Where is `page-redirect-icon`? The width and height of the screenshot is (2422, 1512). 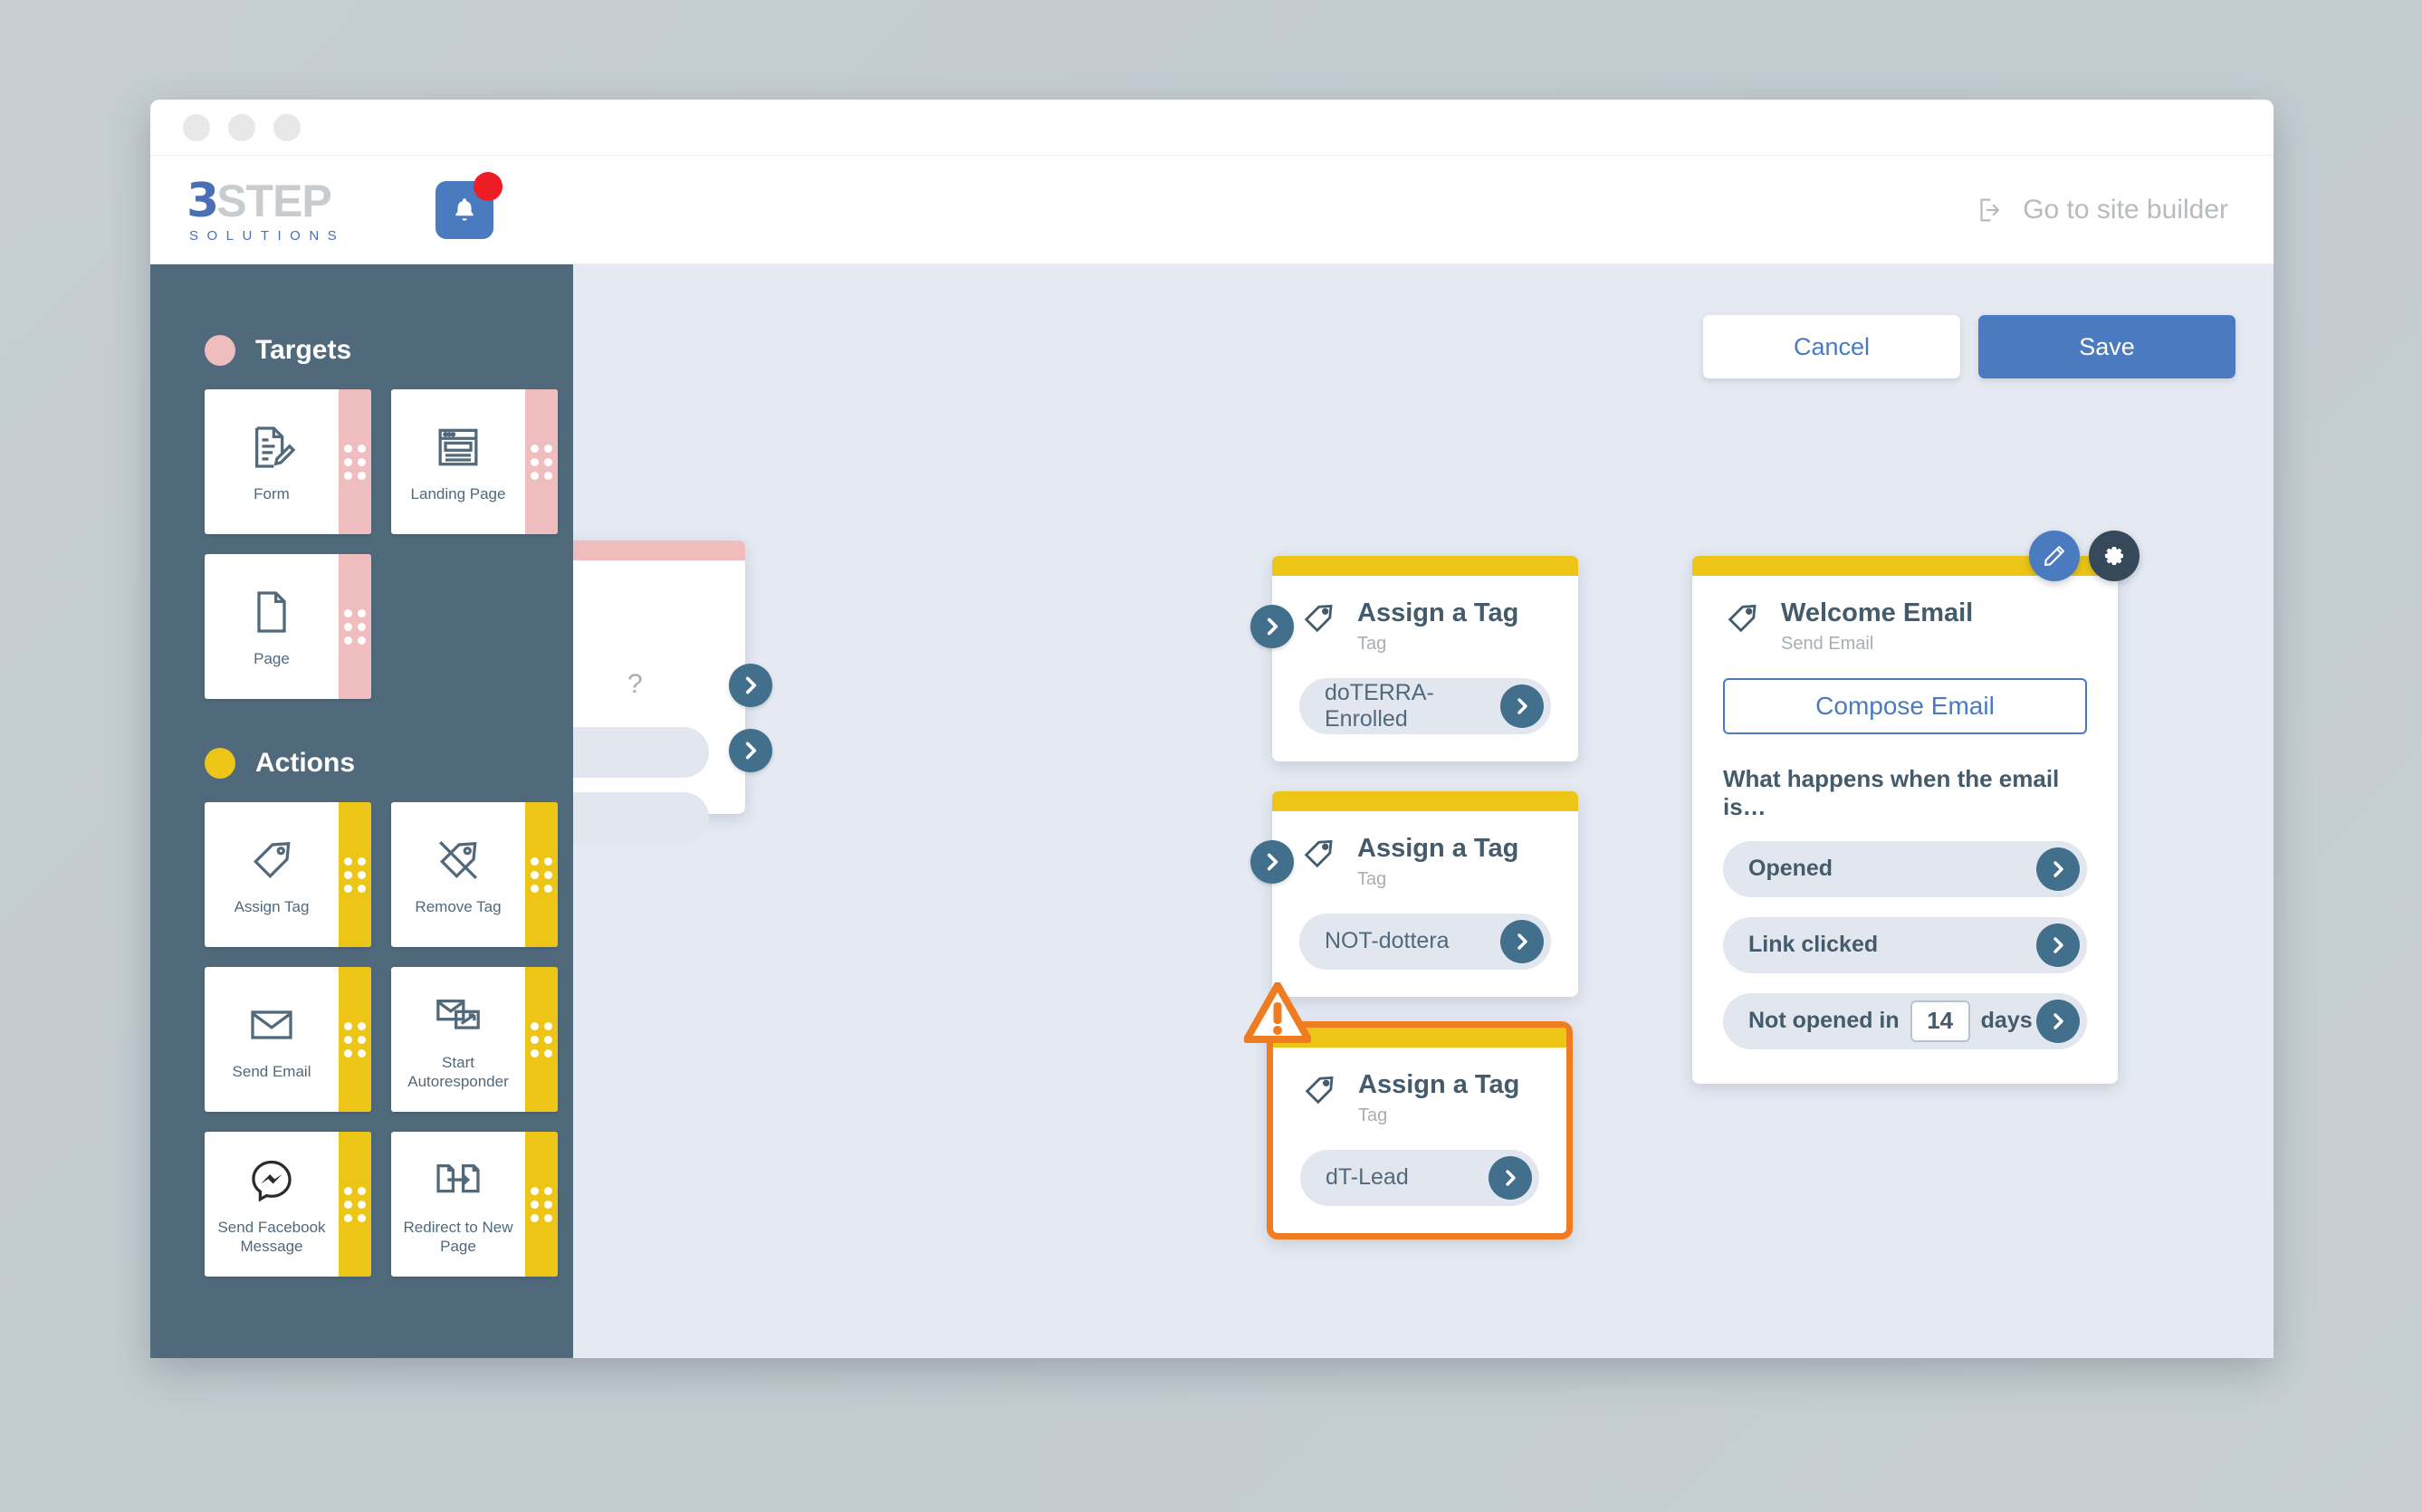 page-redirect-icon is located at coordinates (458, 1181).